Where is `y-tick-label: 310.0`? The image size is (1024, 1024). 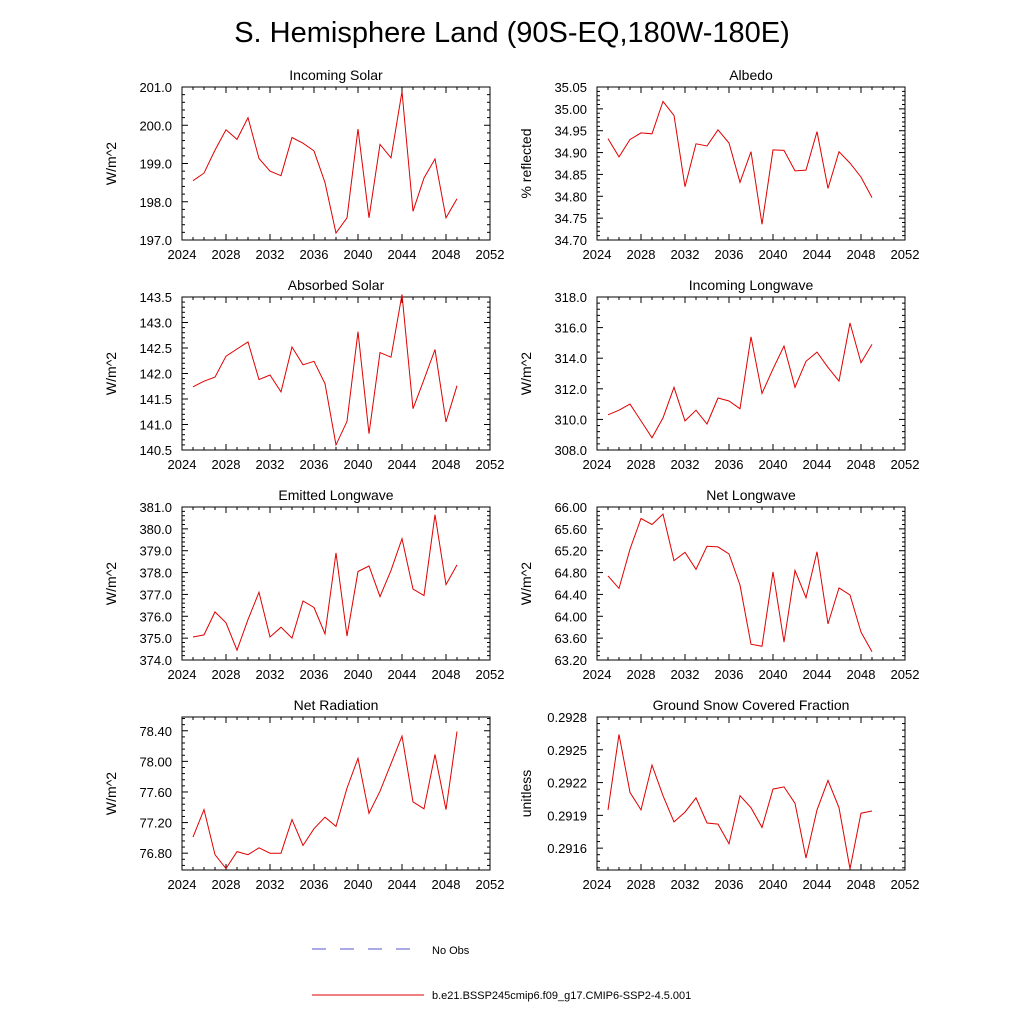 y-tick-label: 310.0 is located at coordinates (570, 419).